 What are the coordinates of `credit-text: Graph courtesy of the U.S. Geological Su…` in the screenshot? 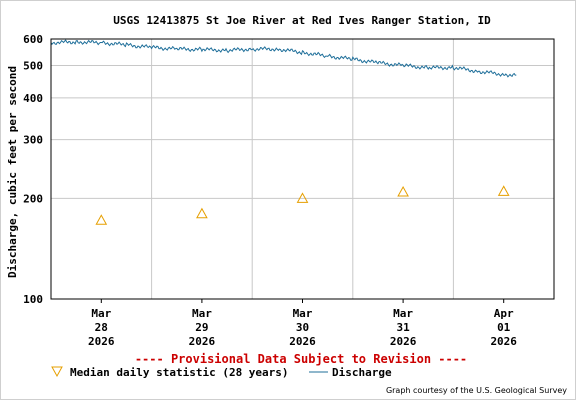 It's located at (476, 390).